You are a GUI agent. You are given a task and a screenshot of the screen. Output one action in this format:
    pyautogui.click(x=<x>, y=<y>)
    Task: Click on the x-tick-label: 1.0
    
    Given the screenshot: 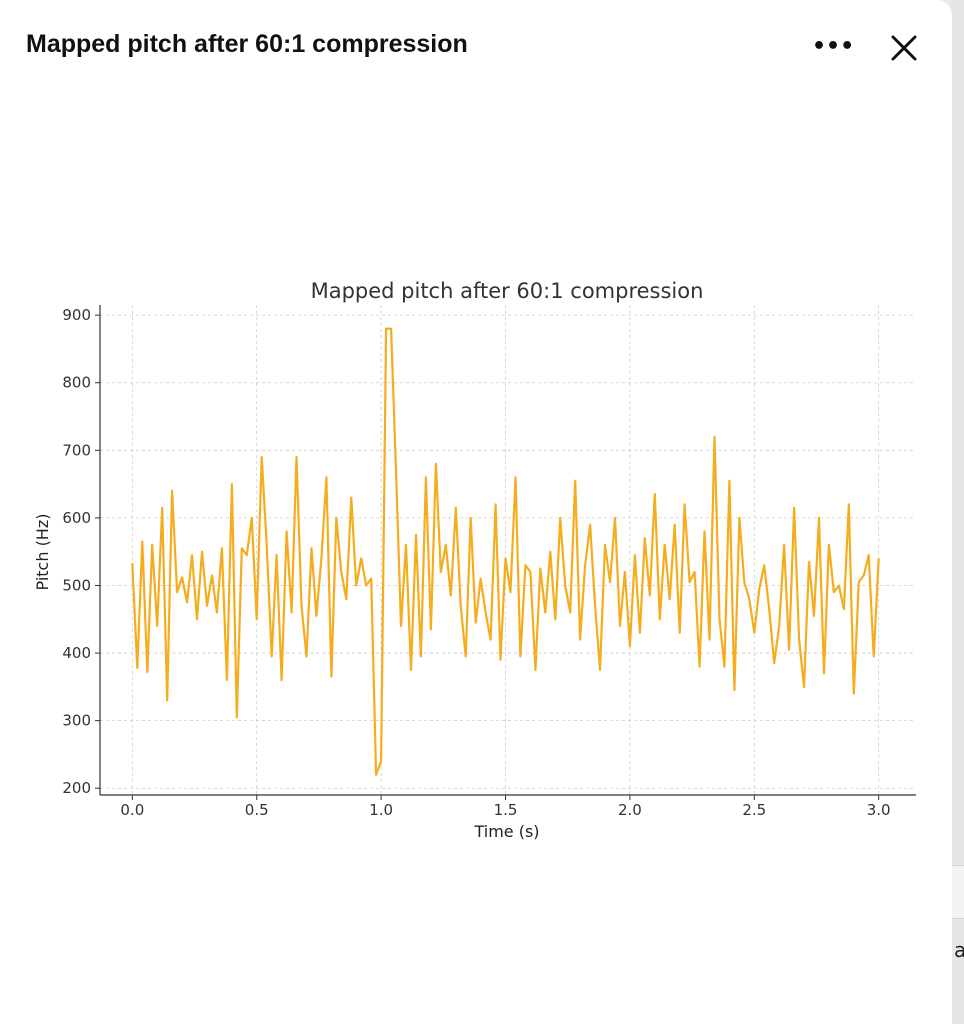 What is the action you would take?
    pyautogui.click(x=381, y=810)
    